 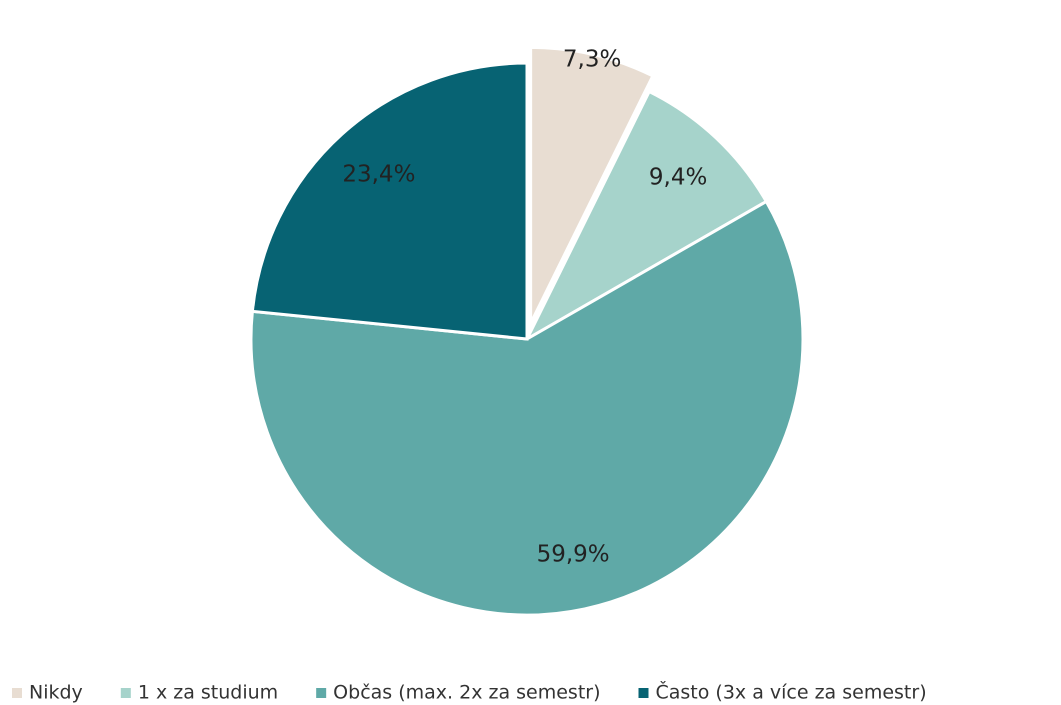 I want to click on legend-label: Často (3x a více za semestr), so click(x=791, y=692).